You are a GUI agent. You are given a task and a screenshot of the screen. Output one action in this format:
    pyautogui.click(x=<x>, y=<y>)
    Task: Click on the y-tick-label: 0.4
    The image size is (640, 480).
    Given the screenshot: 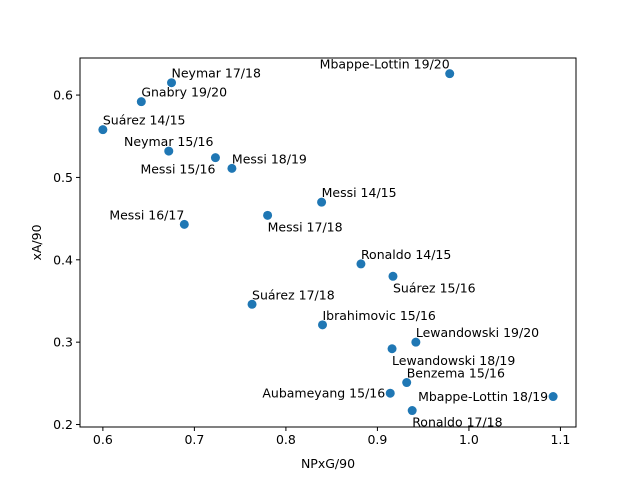 What is the action you would take?
    pyautogui.click(x=63, y=259)
    